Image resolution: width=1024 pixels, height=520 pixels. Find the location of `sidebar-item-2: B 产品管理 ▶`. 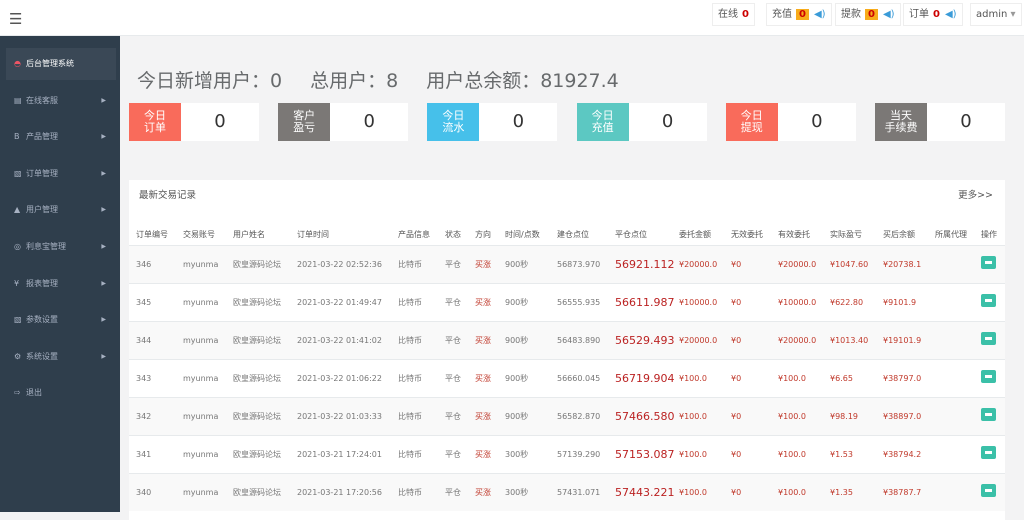

sidebar-item-2: B 产品管理 ▶ is located at coordinates (61, 137).